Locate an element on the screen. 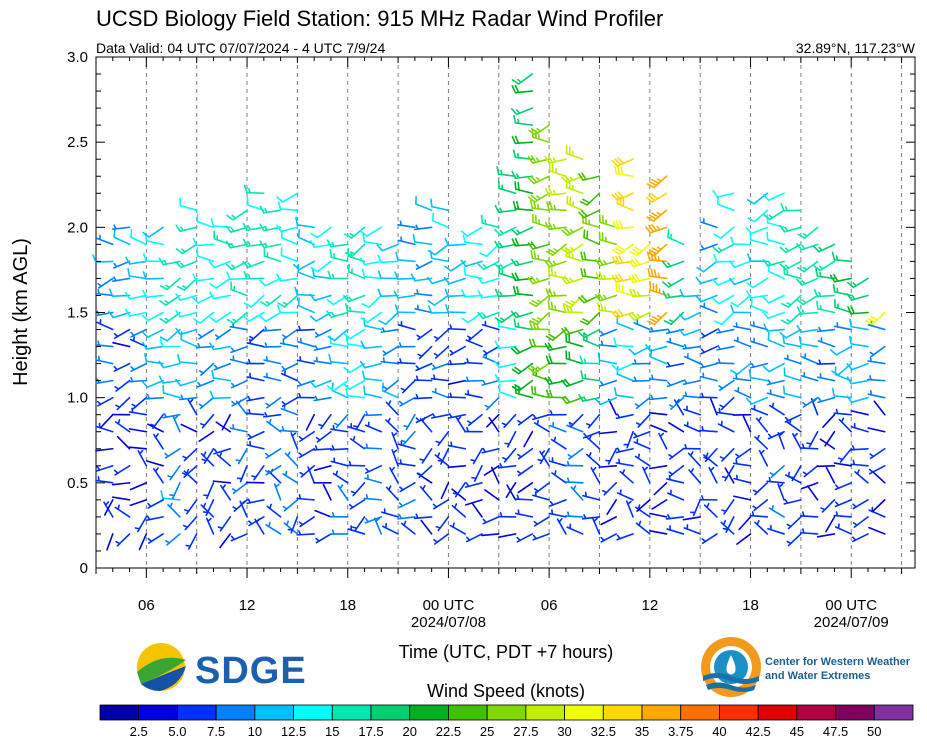 This screenshot has width=927, height=747. colorbar-label: 17.5 is located at coordinates (370, 731).